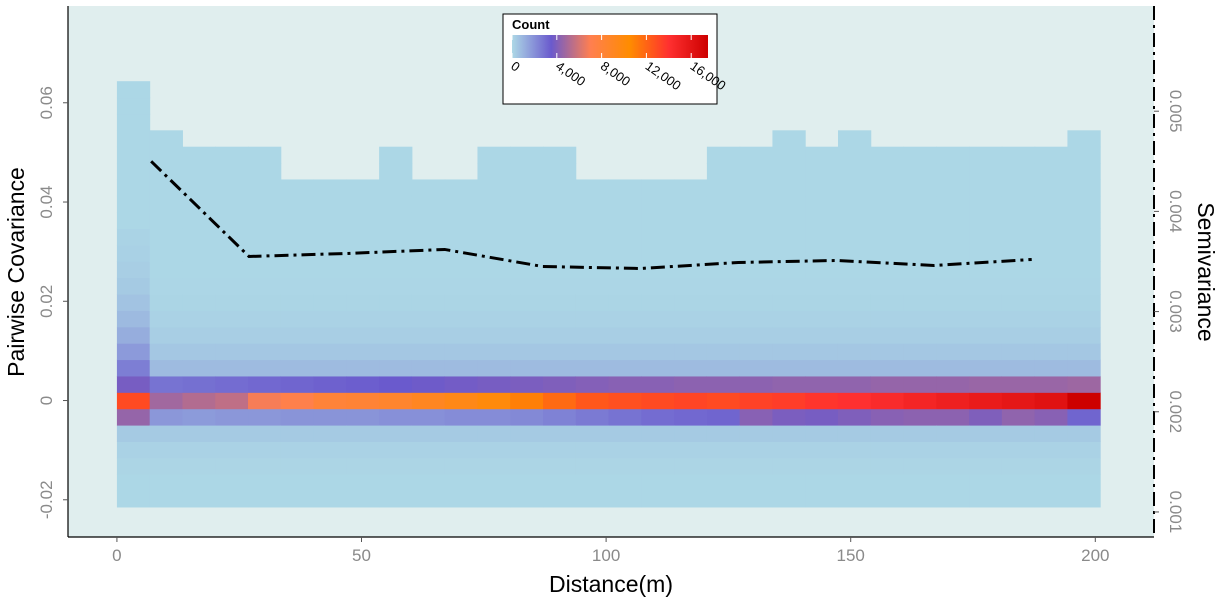 Image resolution: width=1220 pixels, height=599 pixels. Describe the element at coordinates (1175, 111) in the screenshot. I see `y-tick-label-right: 0.005` at that location.